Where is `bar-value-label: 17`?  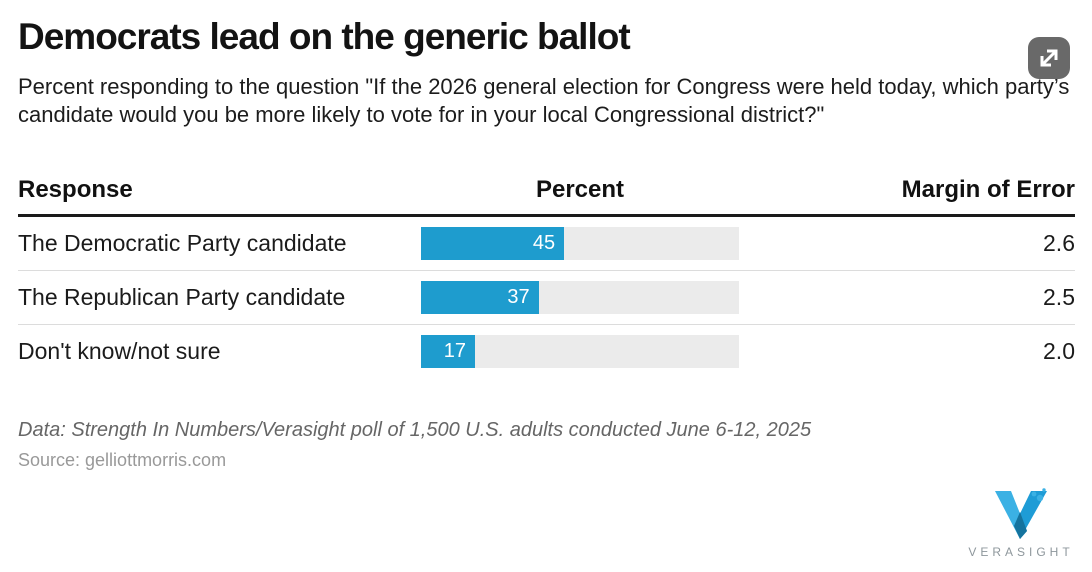 bar-value-label: 17 is located at coordinates (455, 350).